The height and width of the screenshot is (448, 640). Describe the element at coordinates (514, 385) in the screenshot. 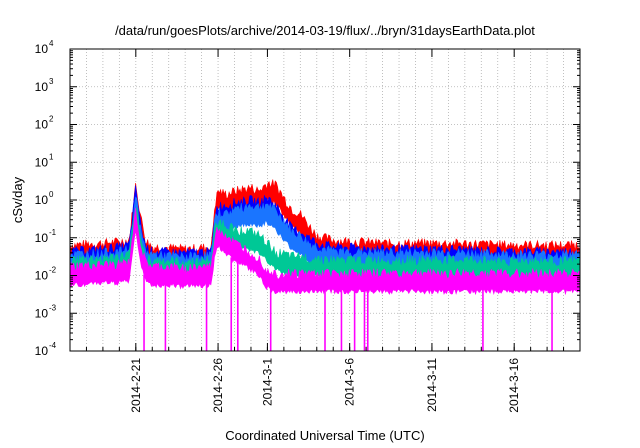

I see `x-tick-label: 2014-3-16` at that location.